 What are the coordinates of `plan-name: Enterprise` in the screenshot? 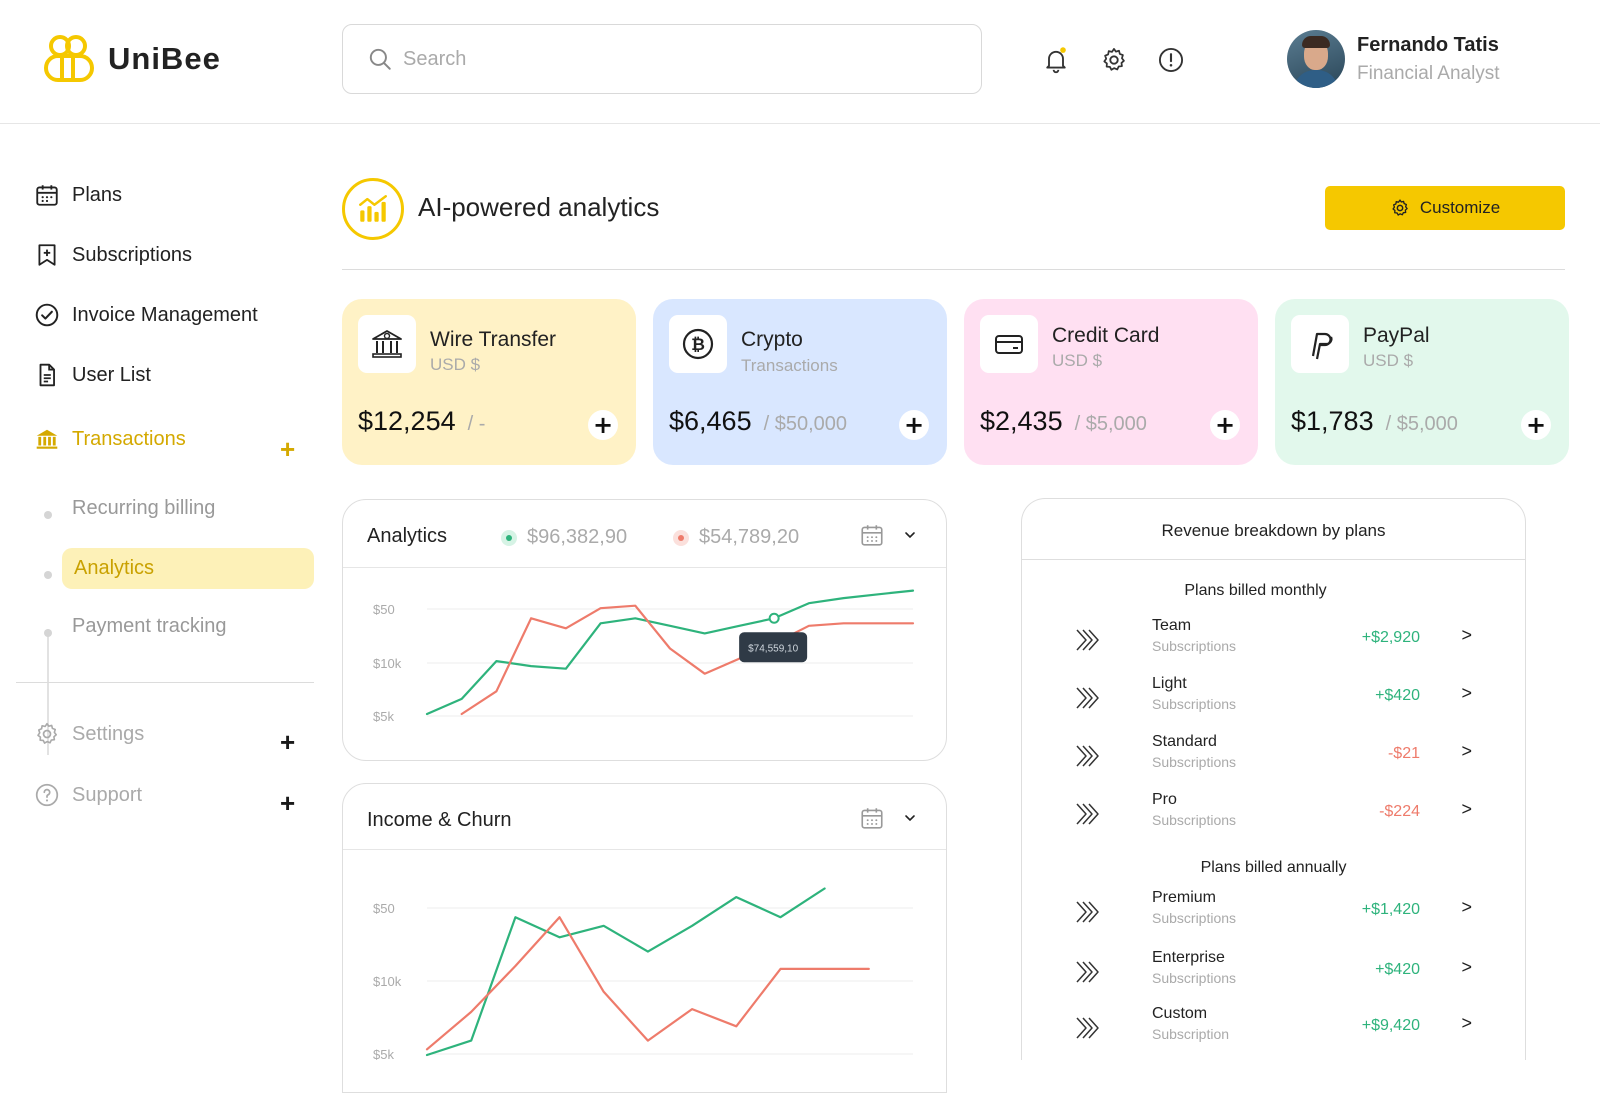 It's located at (1188, 957).